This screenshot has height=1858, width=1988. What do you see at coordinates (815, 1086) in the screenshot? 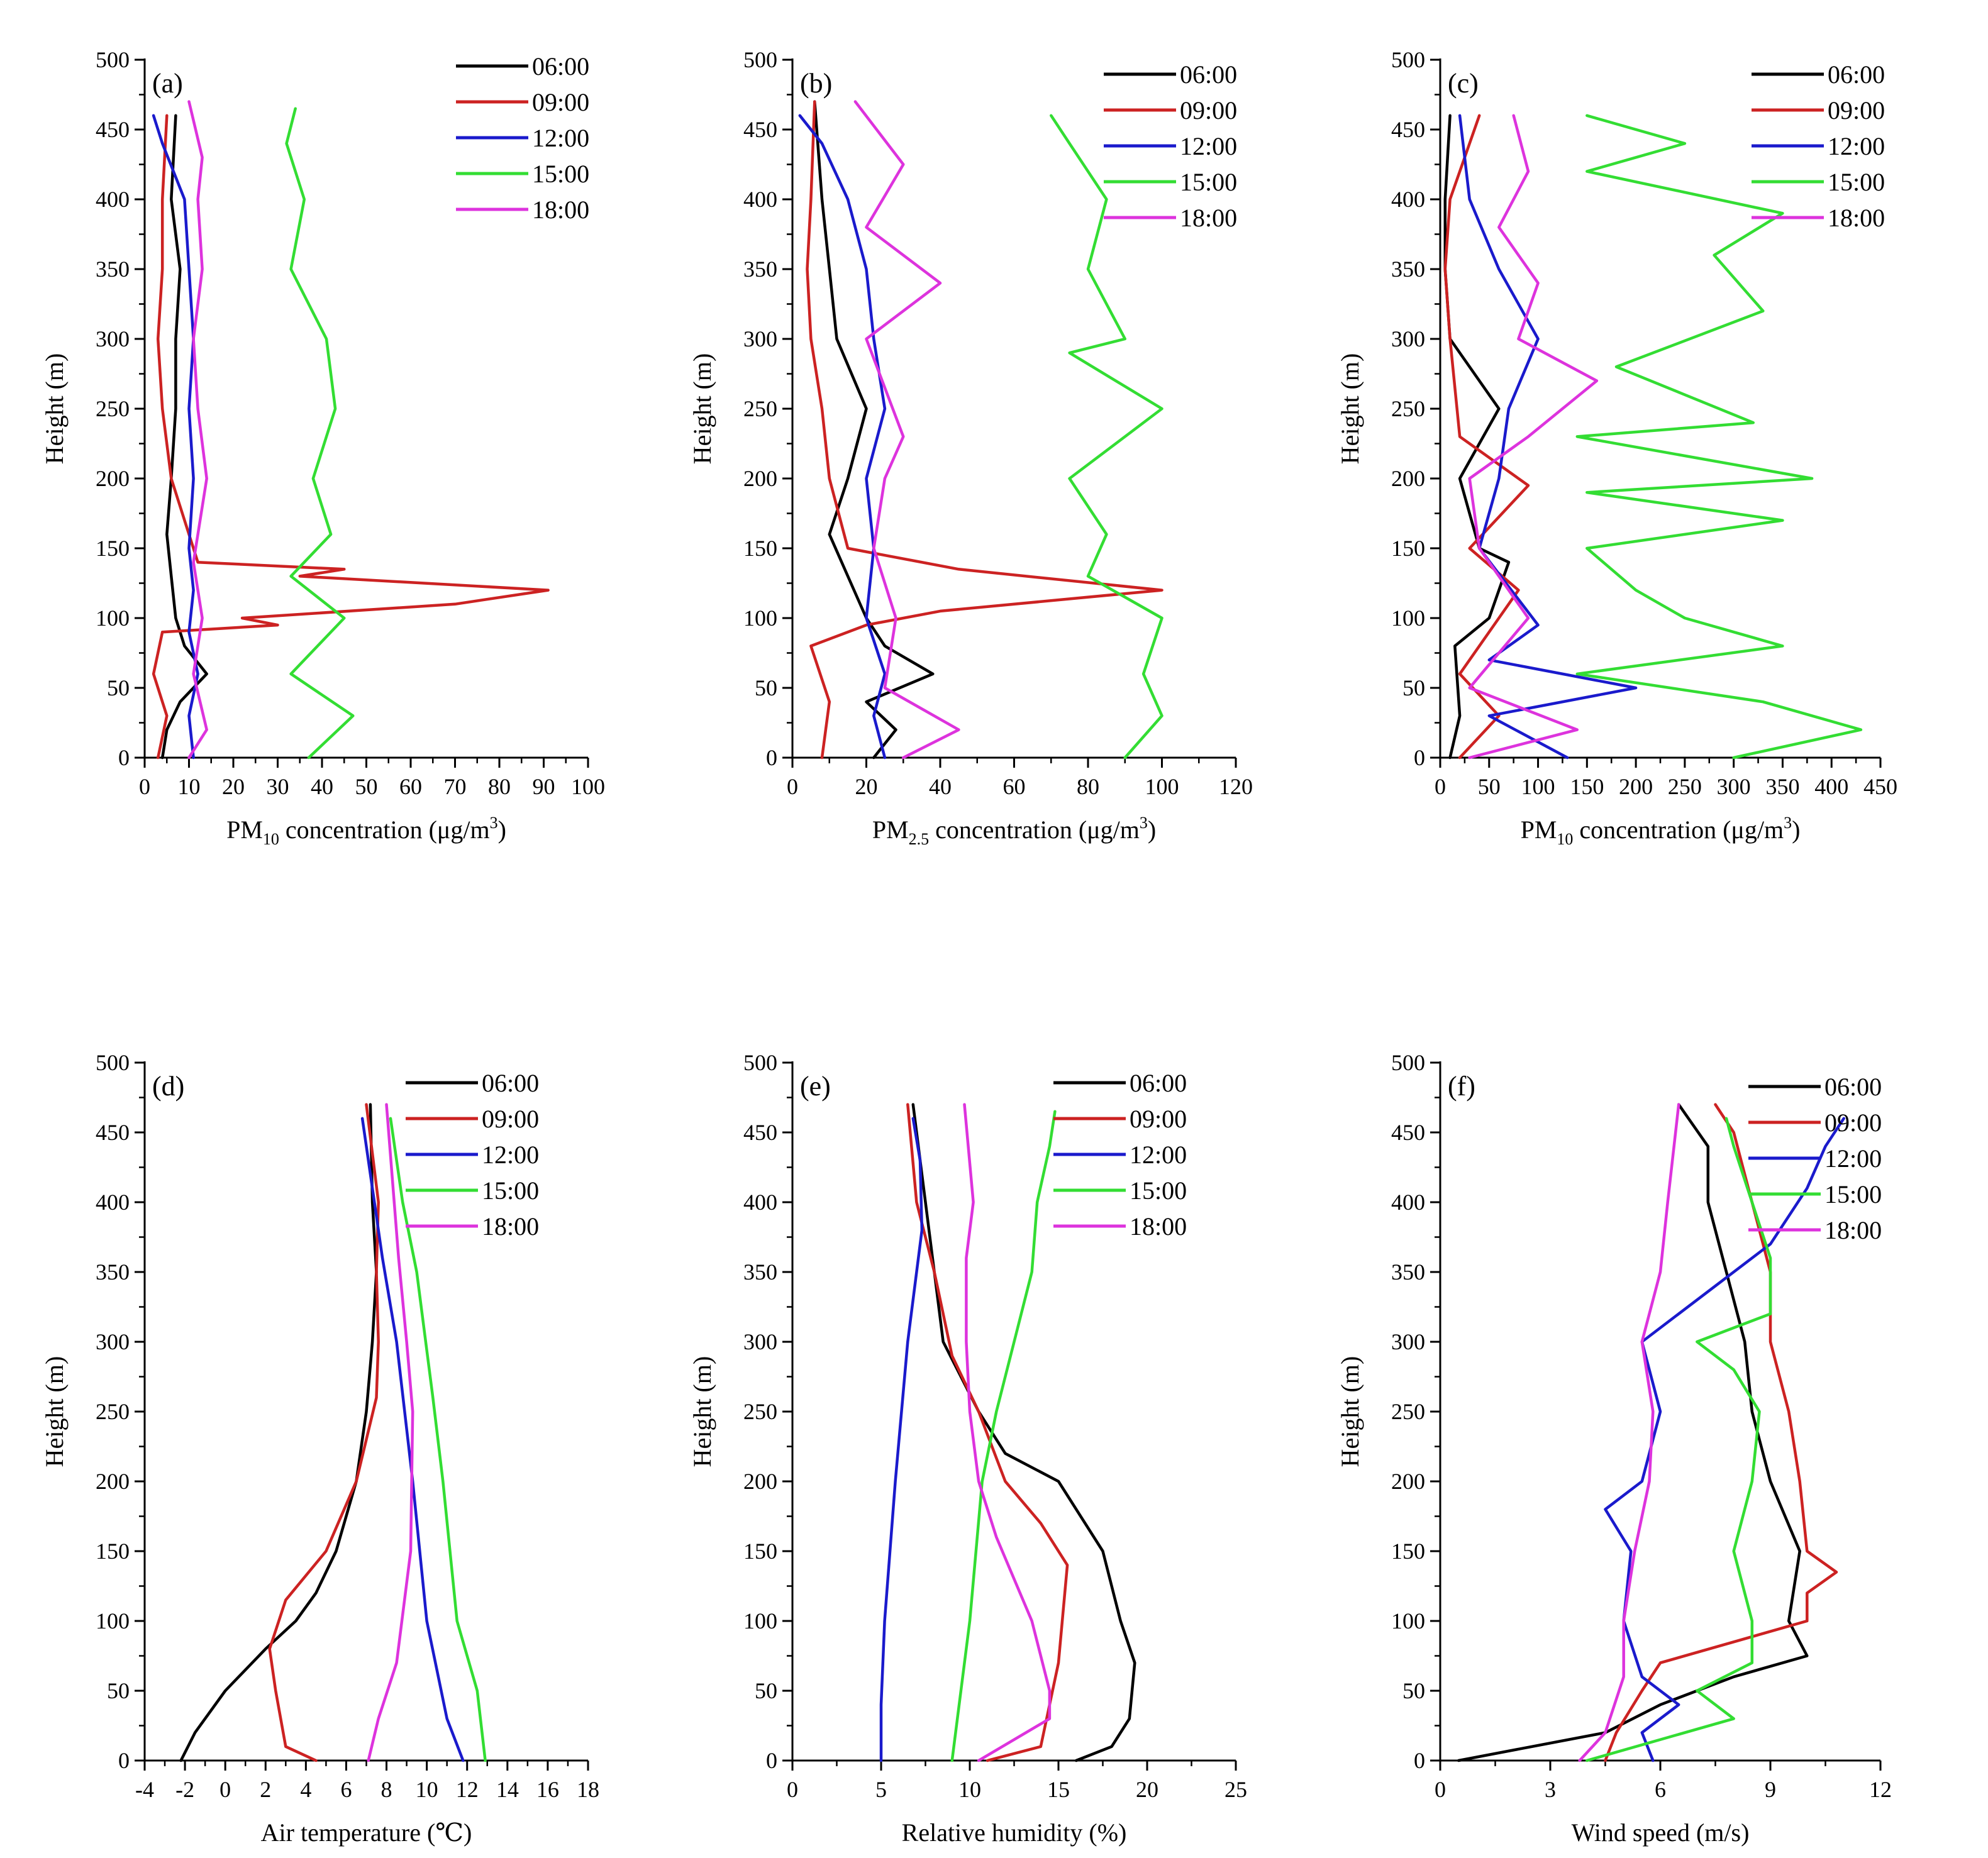
I see `panel-label: (e)` at bounding box center [815, 1086].